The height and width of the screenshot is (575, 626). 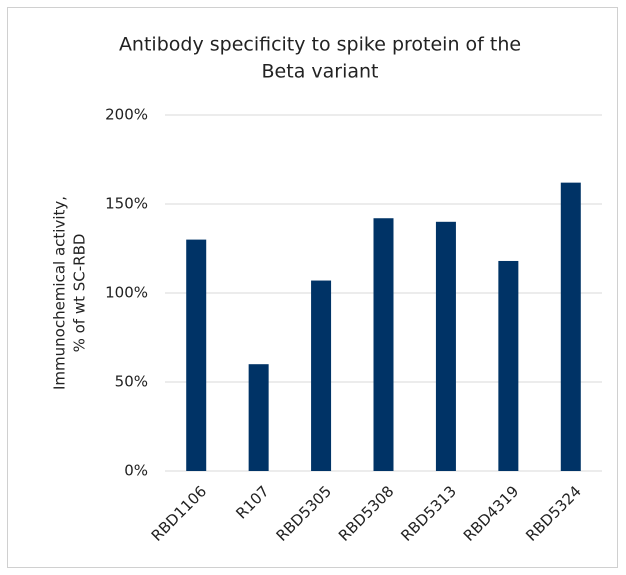 What do you see at coordinates (80, 293) in the screenshot?
I see `y-axis-label: % of wt SC-RBD` at bounding box center [80, 293].